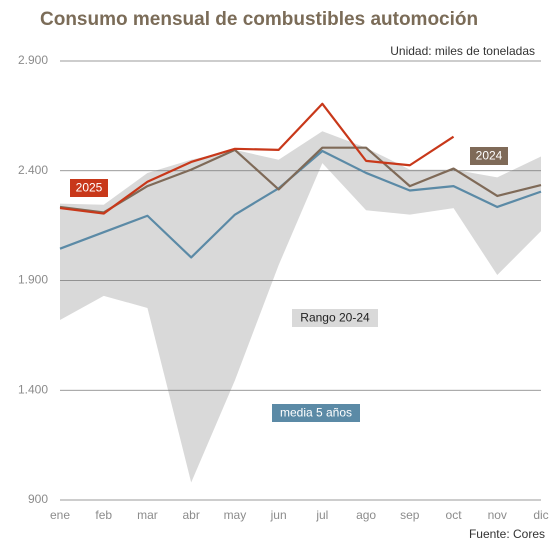 The width and height of the screenshot is (554, 548). What do you see at coordinates (103, 515) in the screenshot?
I see `x-tick-label: feb` at bounding box center [103, 515].